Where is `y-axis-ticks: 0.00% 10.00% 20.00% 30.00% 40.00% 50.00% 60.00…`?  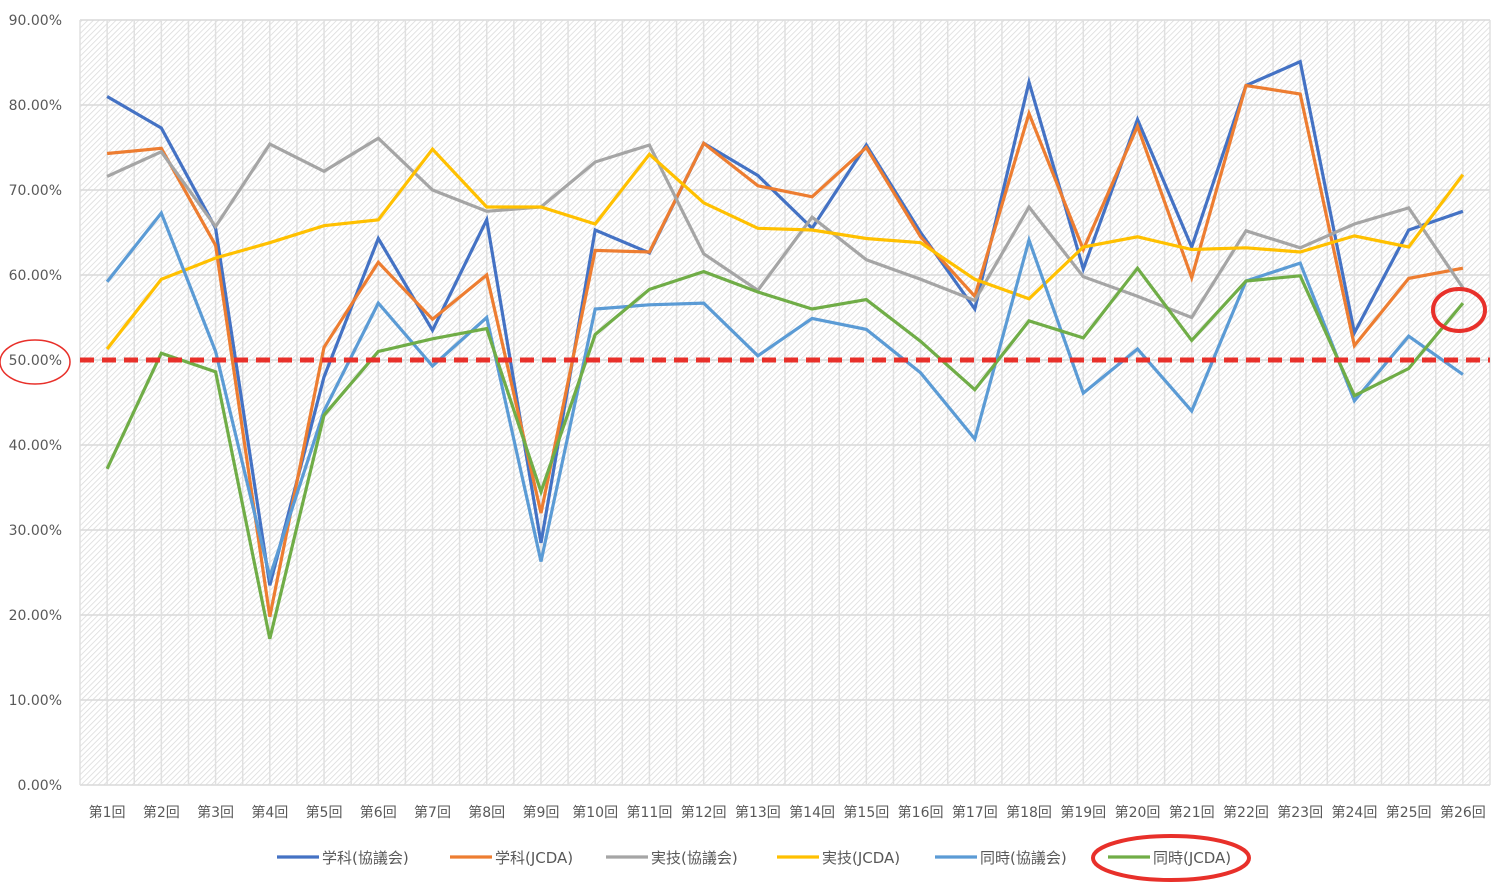 y-axis-ticks: 0.00% 10.00% 20.00% 30.00% 40.00% 50.00% 60.00… is located at coordinates (35, 403).